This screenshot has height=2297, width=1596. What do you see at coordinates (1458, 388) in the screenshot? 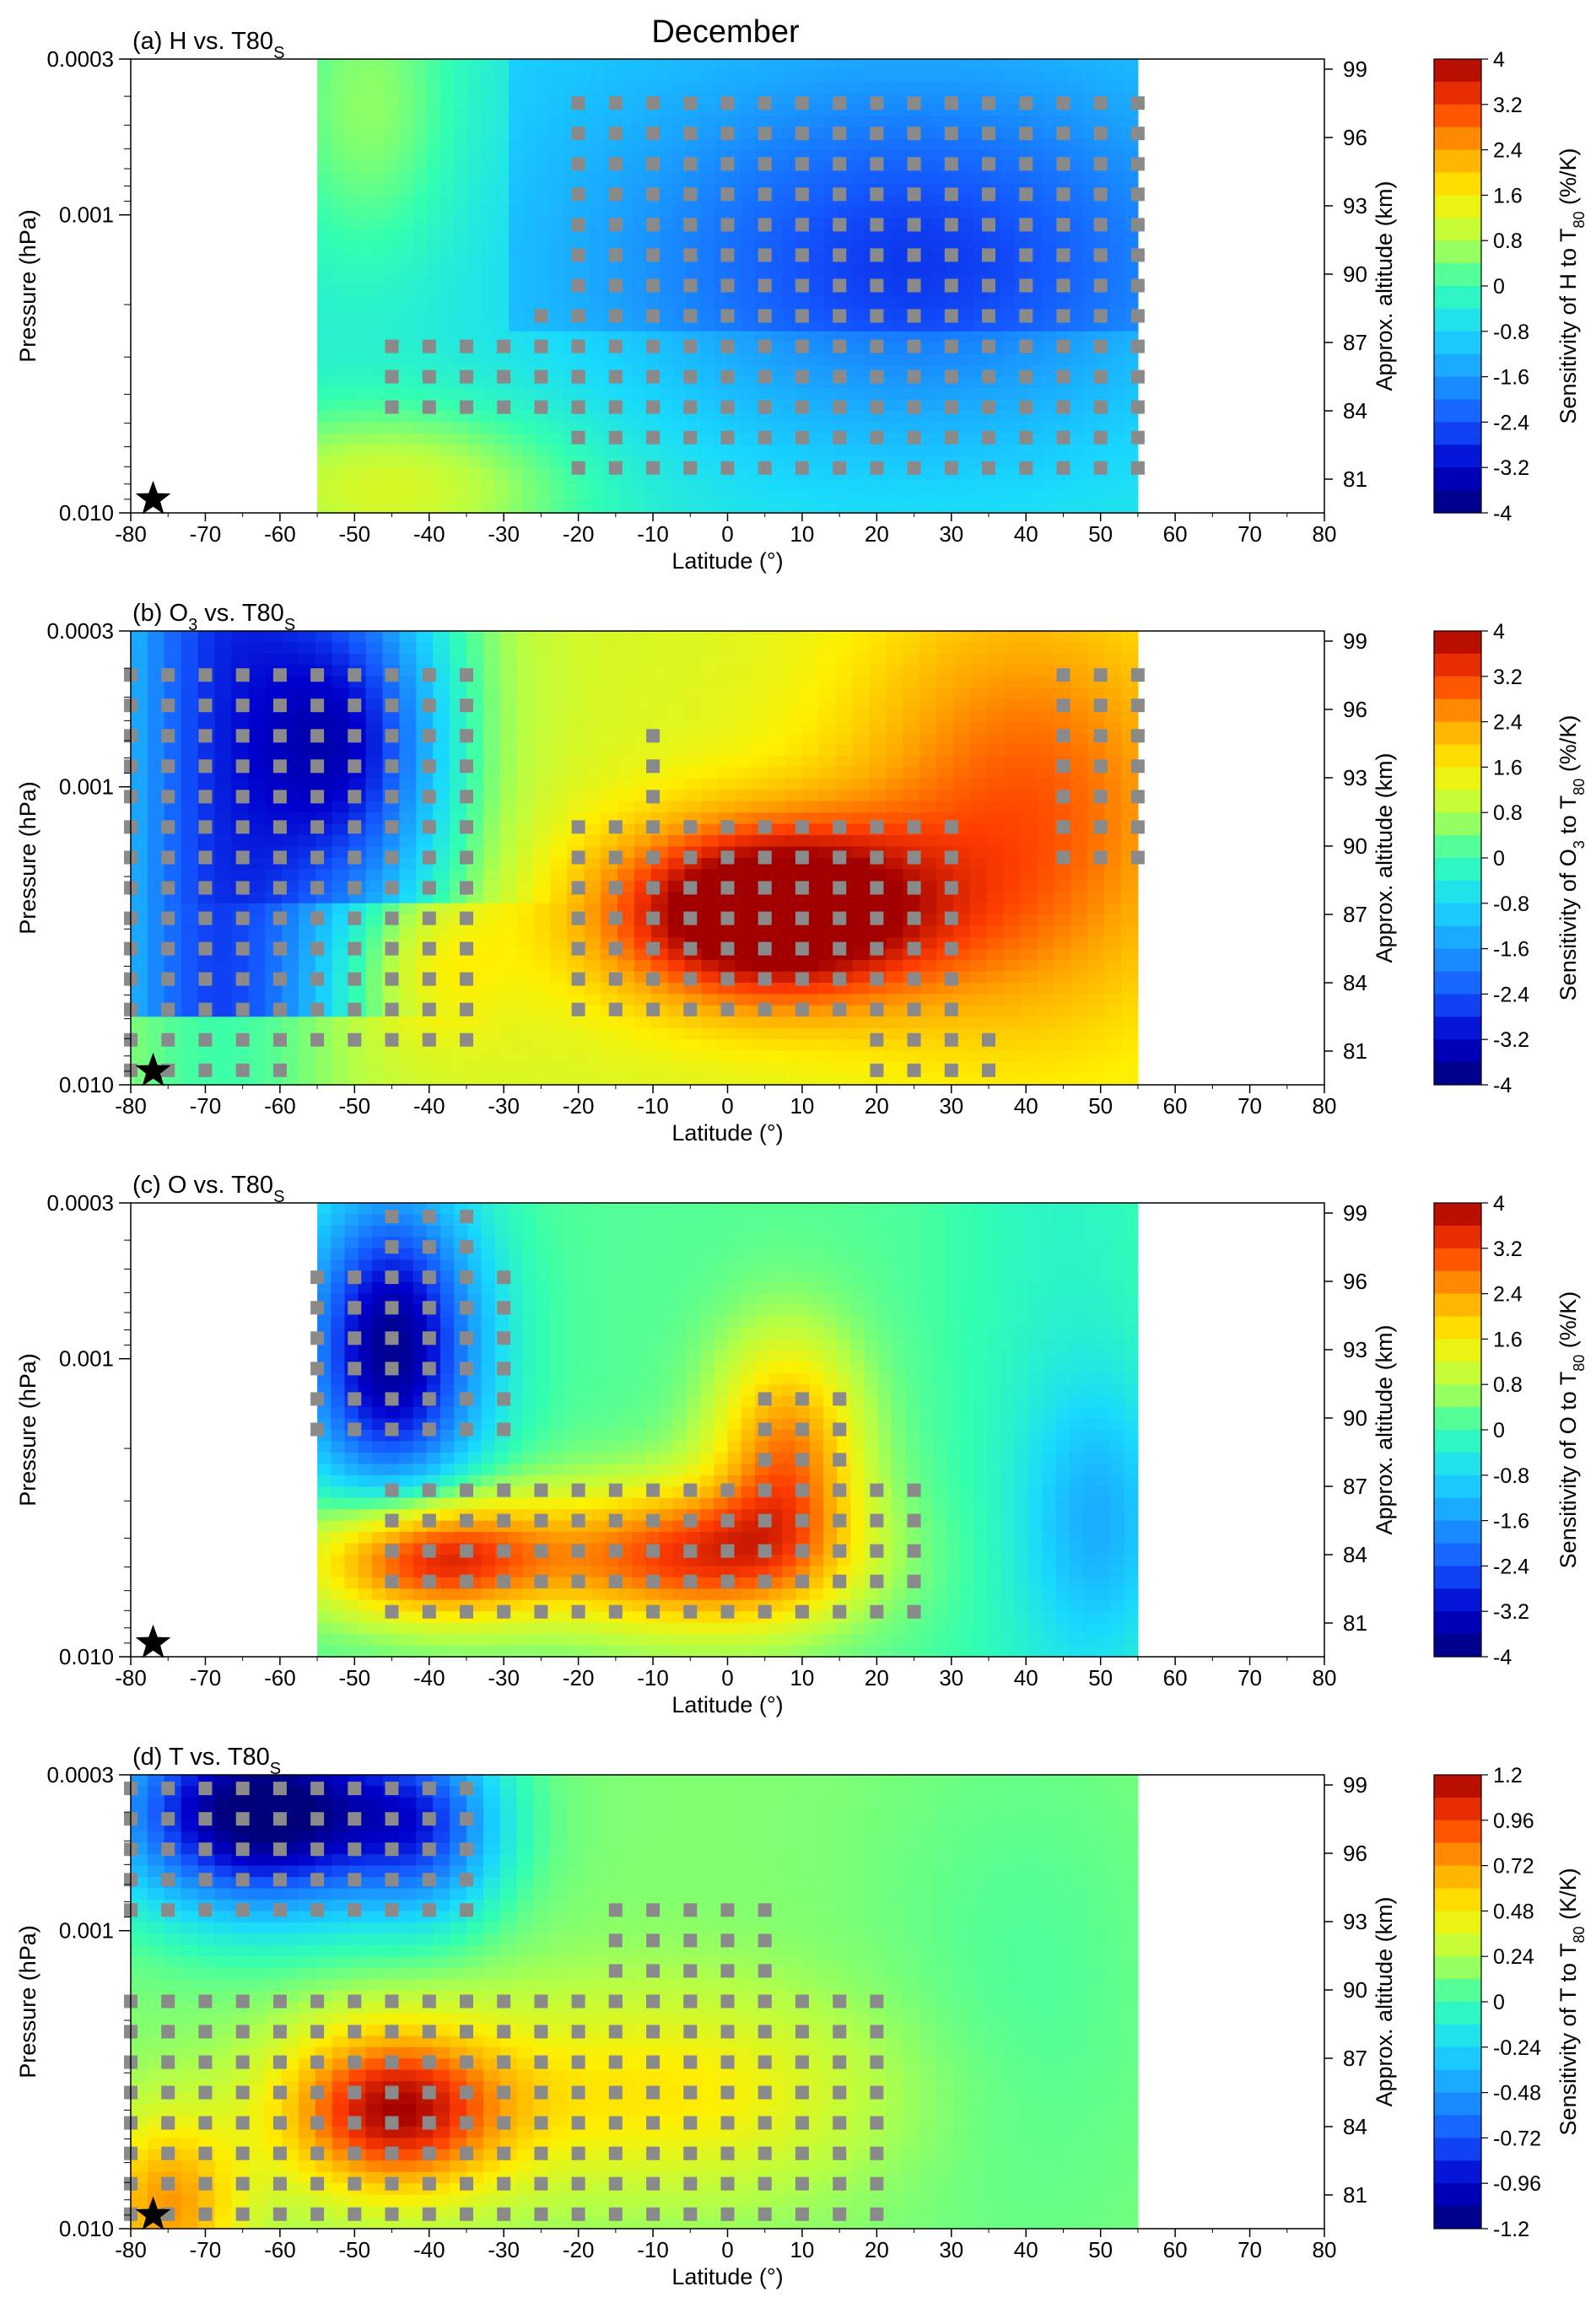
I see `colorbar-band` at bounding box center [1458, 388].